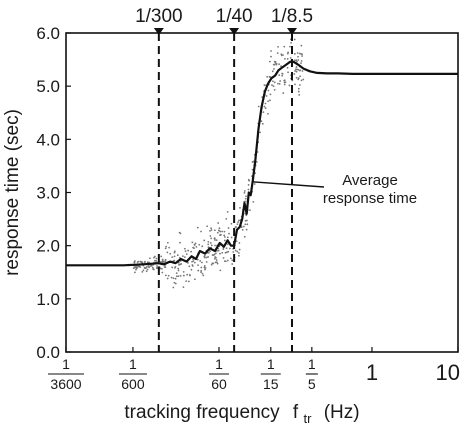 This screenshot has width=474, height=428. Describe the element at coordinates (202, 412) in the screenshot. I see `x-axis-label-text: tracking frequency` at that location.